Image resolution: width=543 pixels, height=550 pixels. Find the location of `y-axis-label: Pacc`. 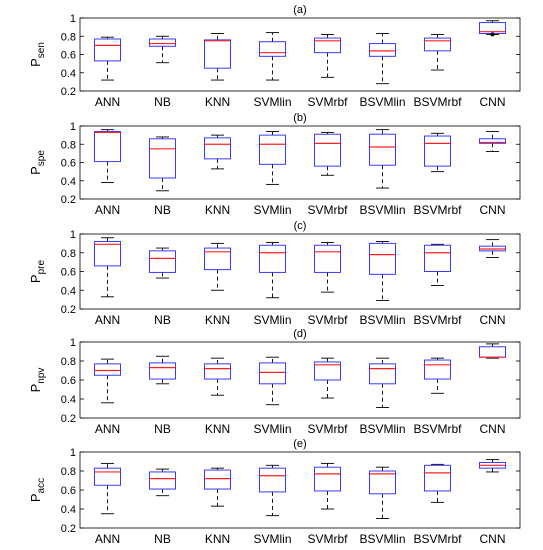

y-axis-label: Pacc is located at coordinates (37, 490).